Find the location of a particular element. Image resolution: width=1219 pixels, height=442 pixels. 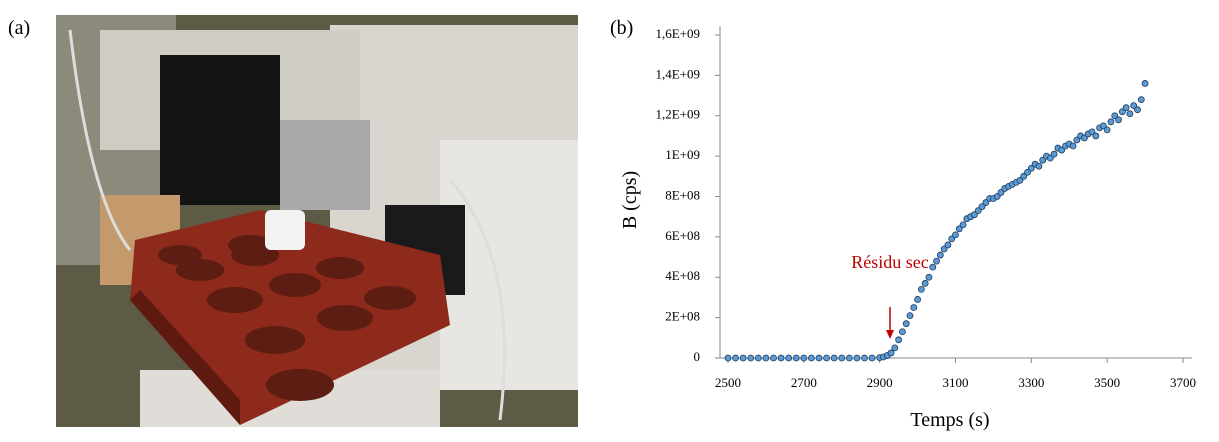

x-tick-label: 2700 is located at coordinates (804, 382).